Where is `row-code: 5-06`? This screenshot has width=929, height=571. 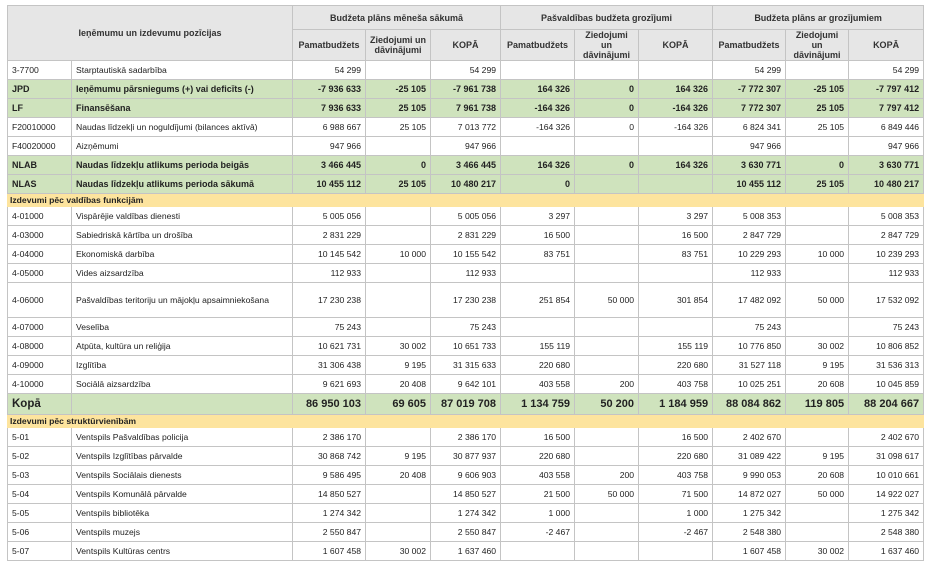
row-code: 5-06 is located at coordinates (39, 532).